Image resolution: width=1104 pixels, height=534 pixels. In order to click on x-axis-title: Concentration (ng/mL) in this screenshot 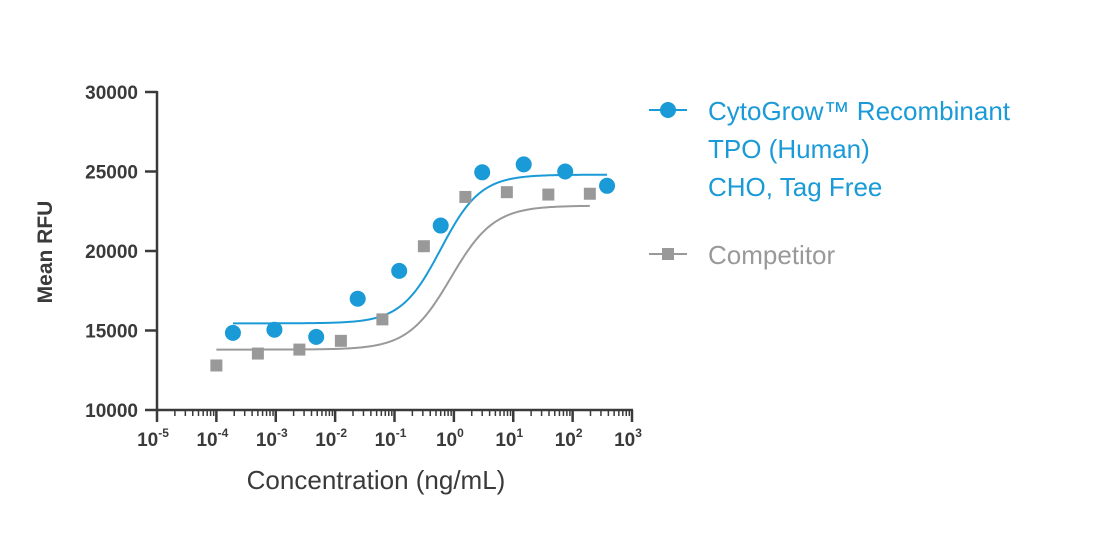, I will do `click(376, 480)`.